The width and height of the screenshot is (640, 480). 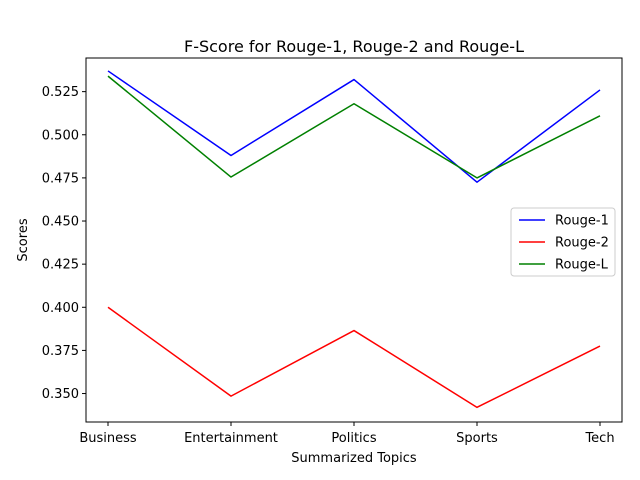 I want to click on y-tick-label: 0.400, so click(x=60, y=308).